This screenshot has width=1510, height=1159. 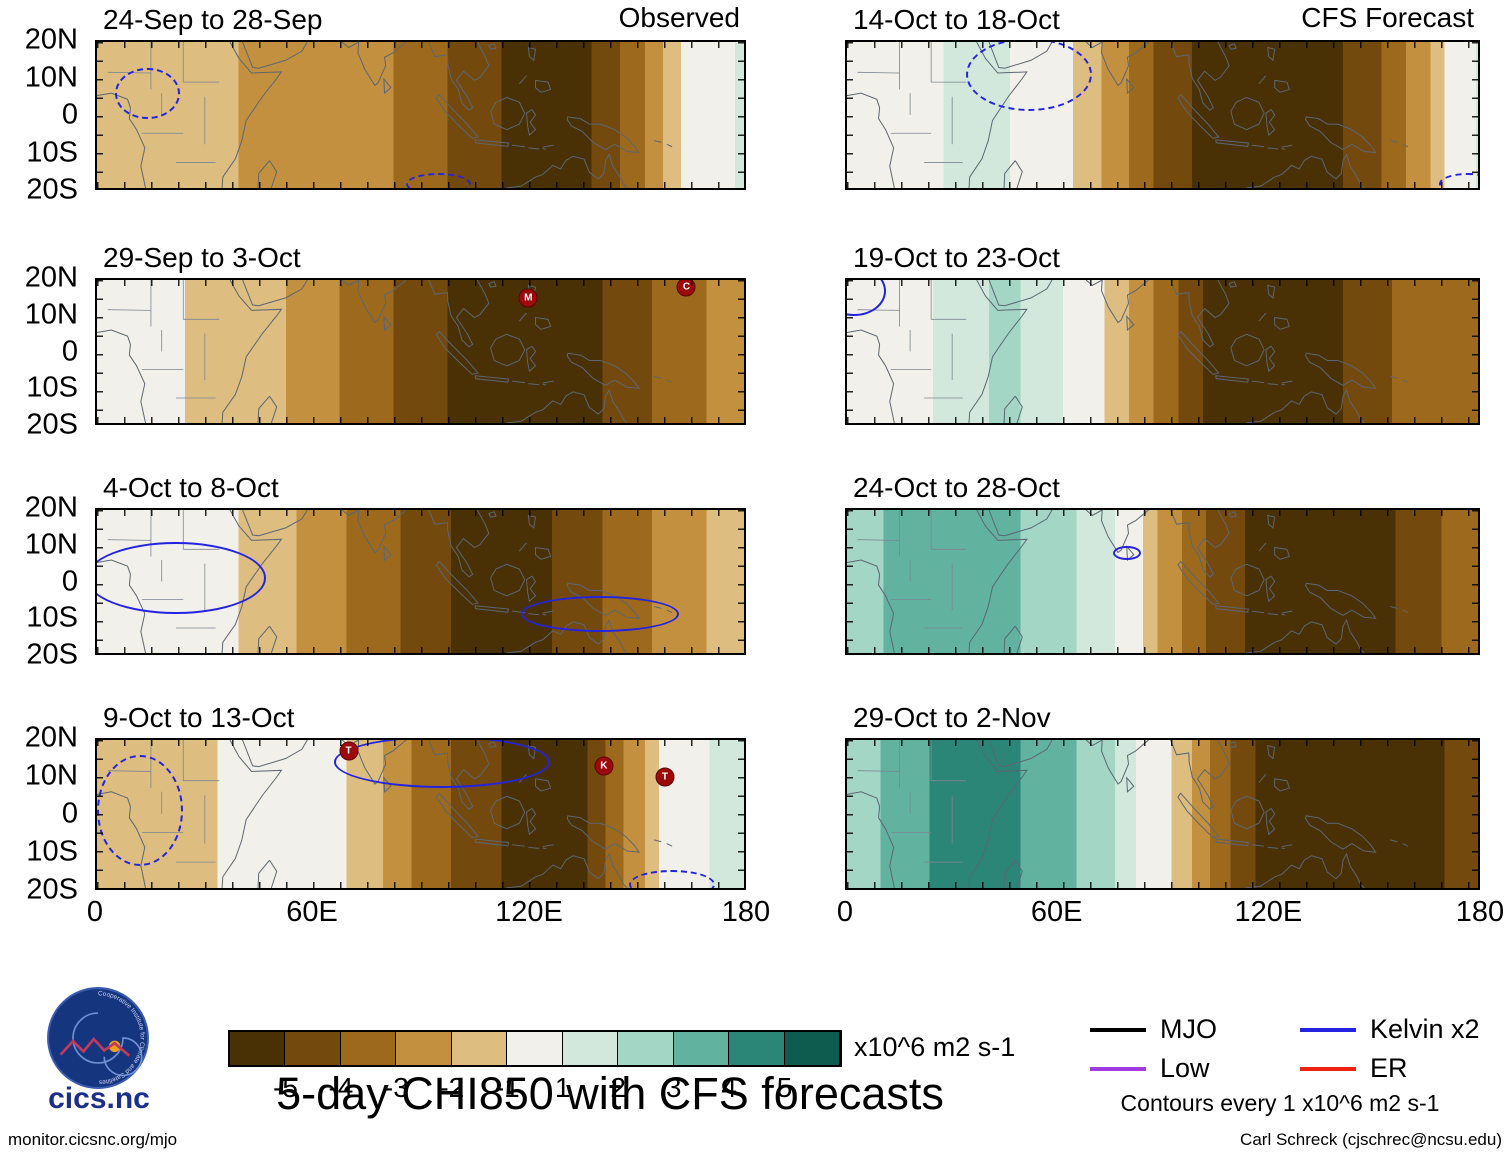 I want to click on tropical-cyclone-marker: C, so click(x=686, y=288).